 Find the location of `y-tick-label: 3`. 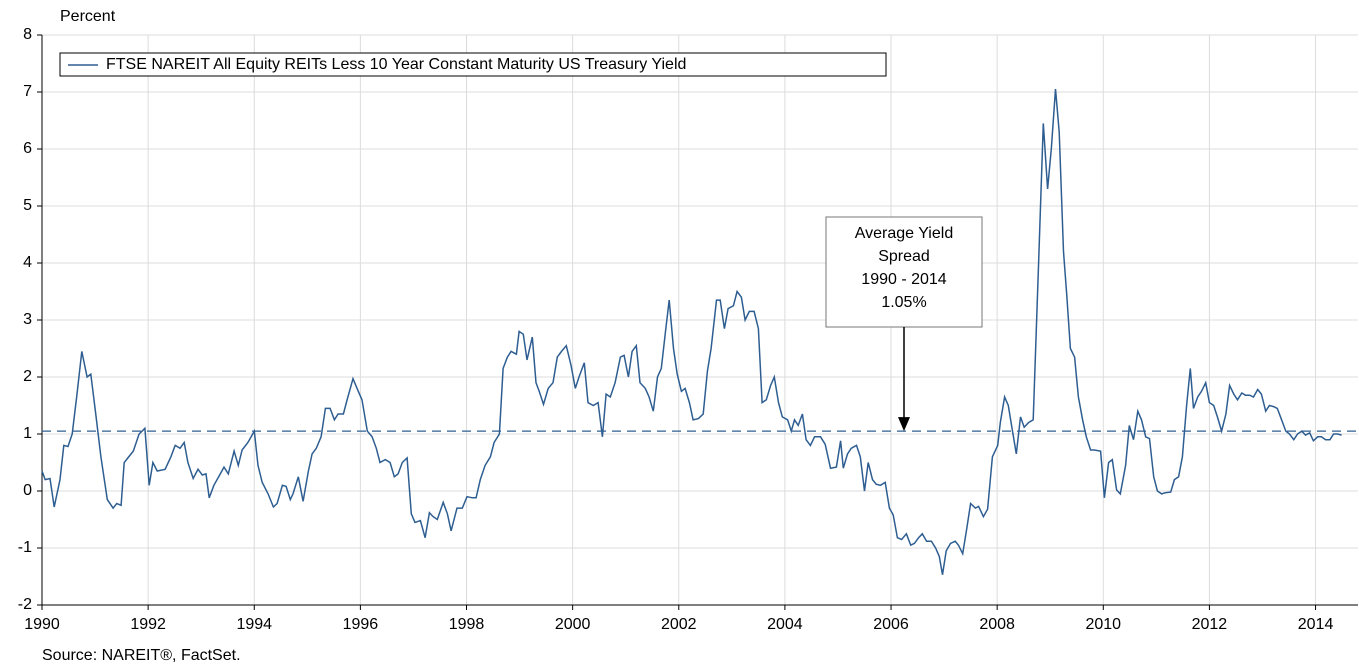

y-tick-label: 3 is located at coordinates (27, 319).